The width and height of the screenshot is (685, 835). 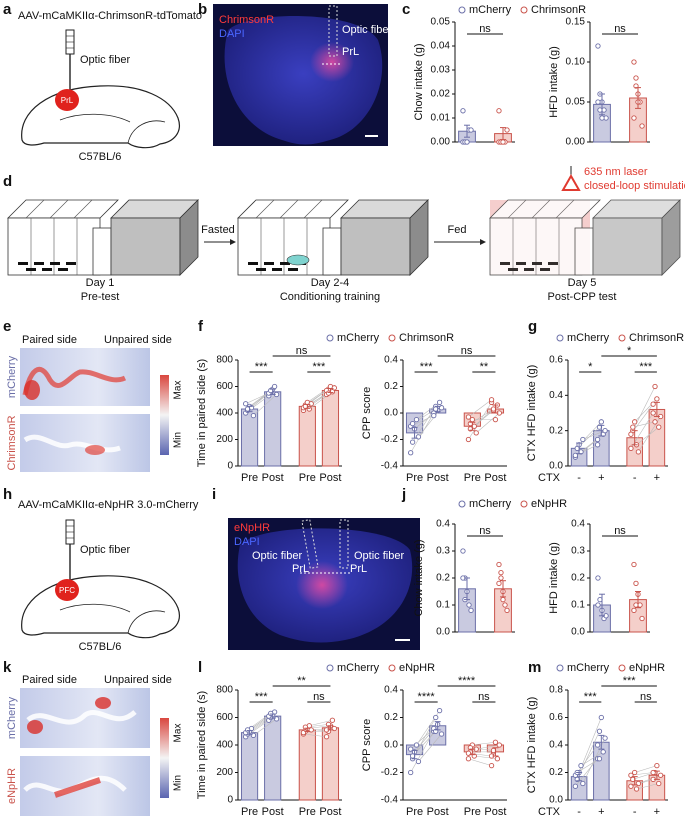 What do you see at coordinates (214, 494) in the screenshot?
I see `panel-label: i` at bounding box center [214, 494].